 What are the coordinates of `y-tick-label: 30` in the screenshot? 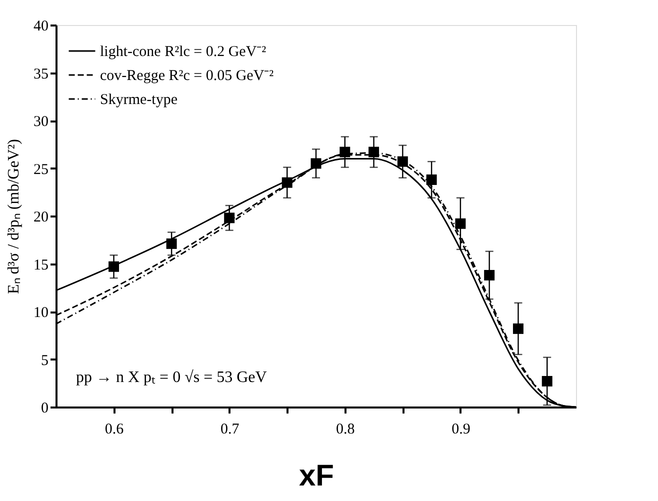 It's located at (41, 122).